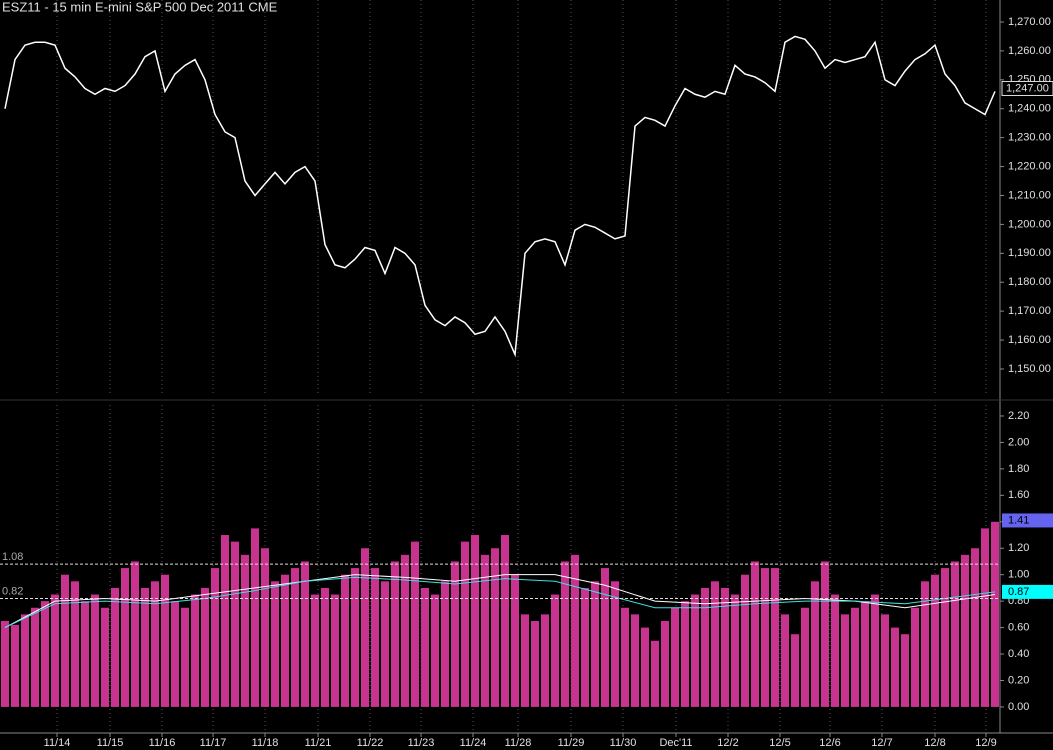  I want to click on x-tick-label: 11/24, so click(473, 743).